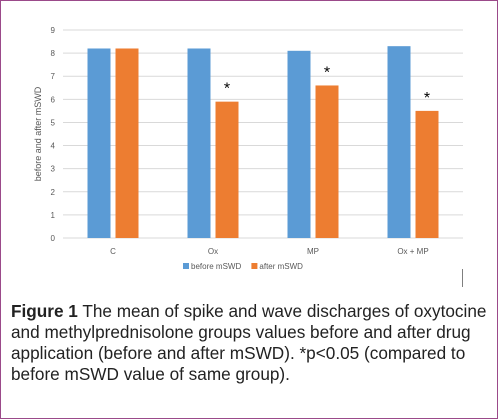  Describe the element at coordinates (53, 215) in the screenshot. I see `y-tick-label: 1` at that location.